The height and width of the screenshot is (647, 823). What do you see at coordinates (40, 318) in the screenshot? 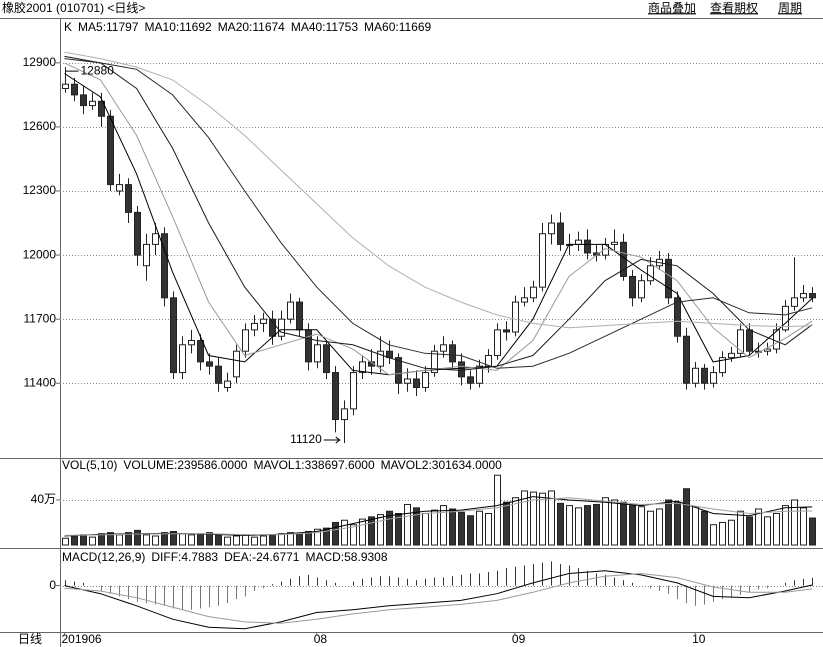
I see `y-tick-label: 11700` at bounding box center [40, 318].